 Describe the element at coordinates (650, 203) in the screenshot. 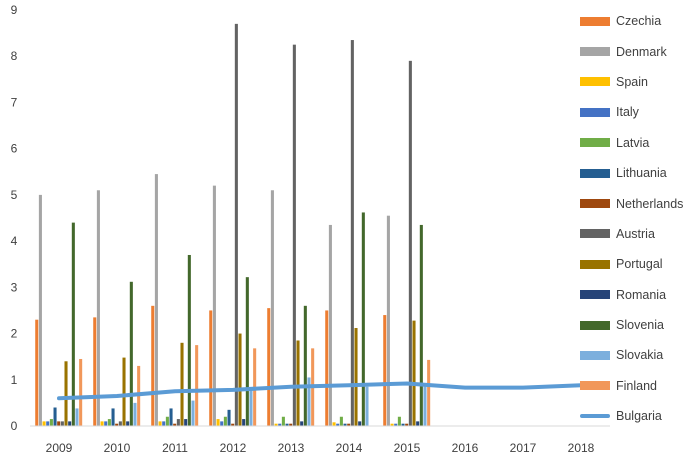

I see `legend-label: Netherlands` at that location.